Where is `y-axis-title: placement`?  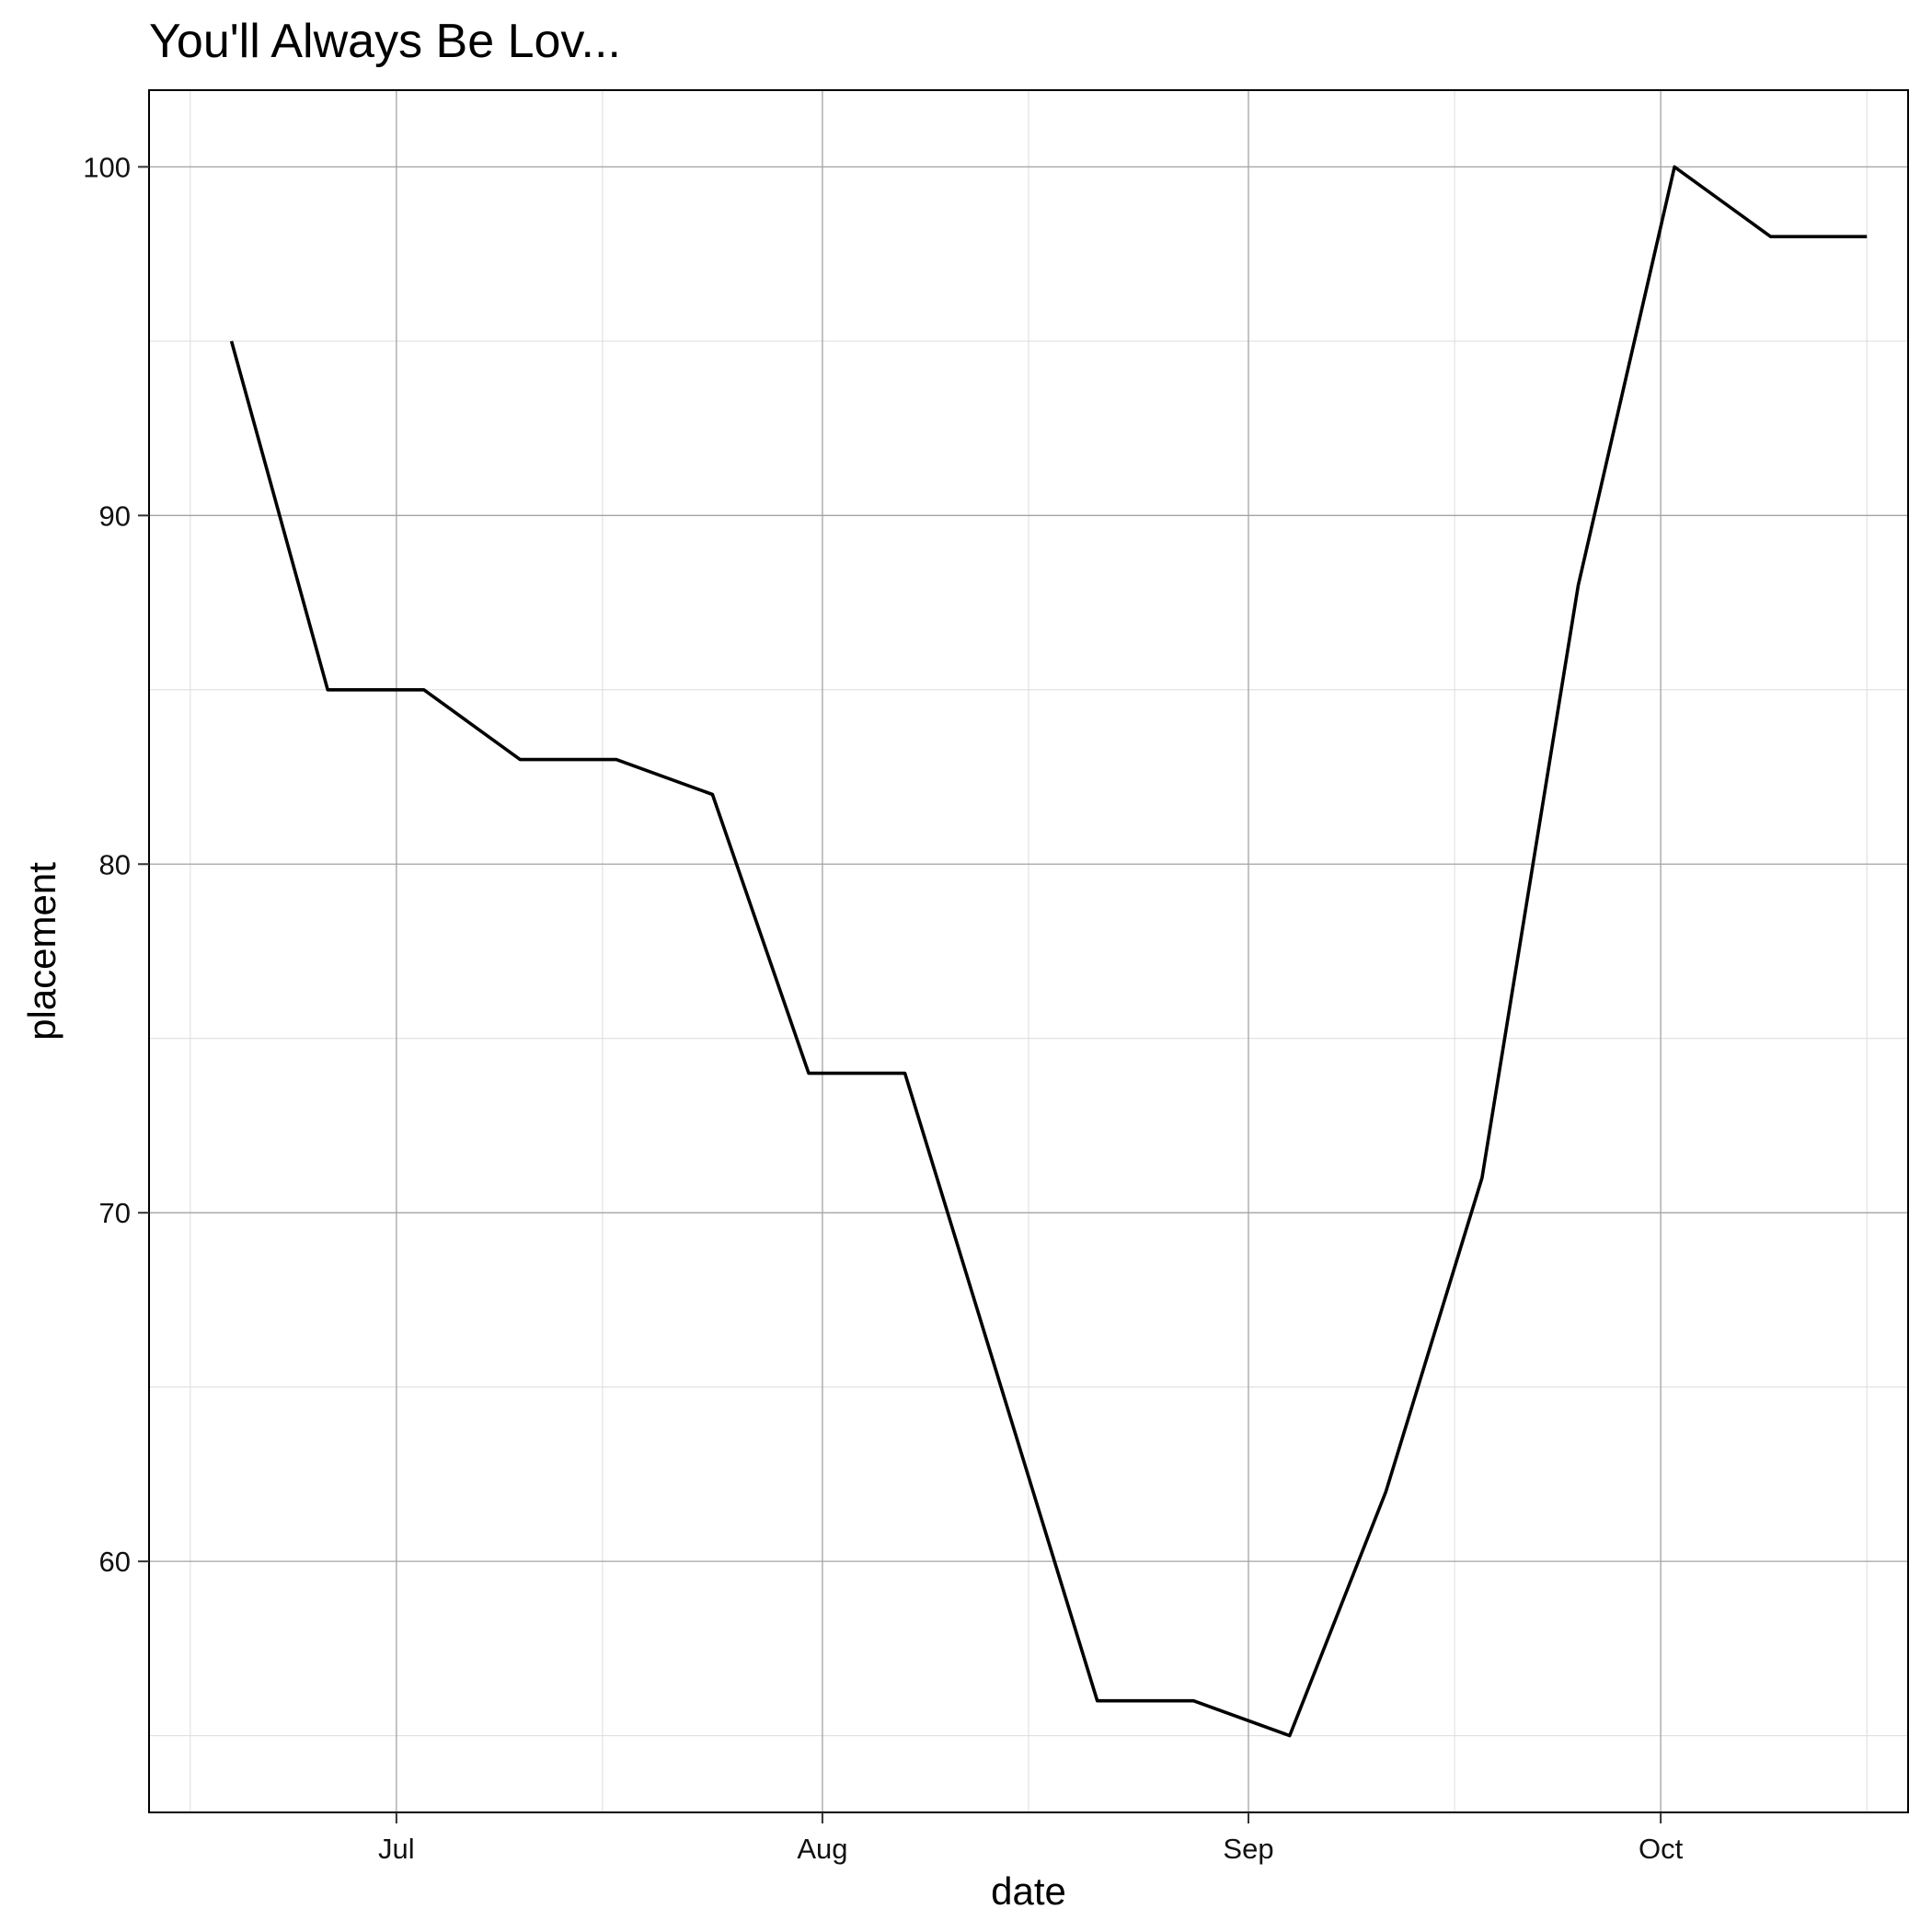 y-axis-title: placement is located at coordinates (41, 951).